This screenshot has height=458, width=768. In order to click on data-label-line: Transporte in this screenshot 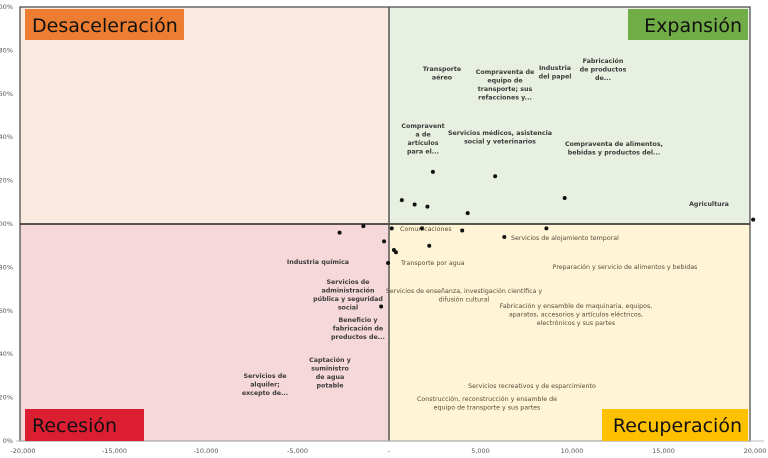, I will do `click(442, 69)`.